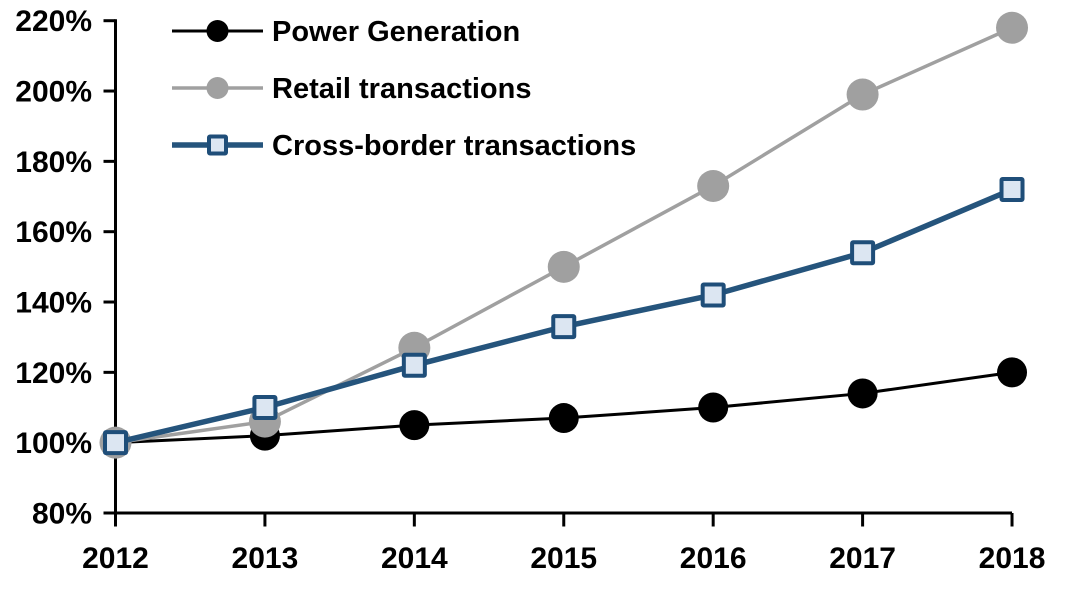 This screenshot has height=590, width=1076. What do you see at coordinates (53, 303) in the screenshot?
I see `y-tick-label: 140%` at bounding box center [53, 303].